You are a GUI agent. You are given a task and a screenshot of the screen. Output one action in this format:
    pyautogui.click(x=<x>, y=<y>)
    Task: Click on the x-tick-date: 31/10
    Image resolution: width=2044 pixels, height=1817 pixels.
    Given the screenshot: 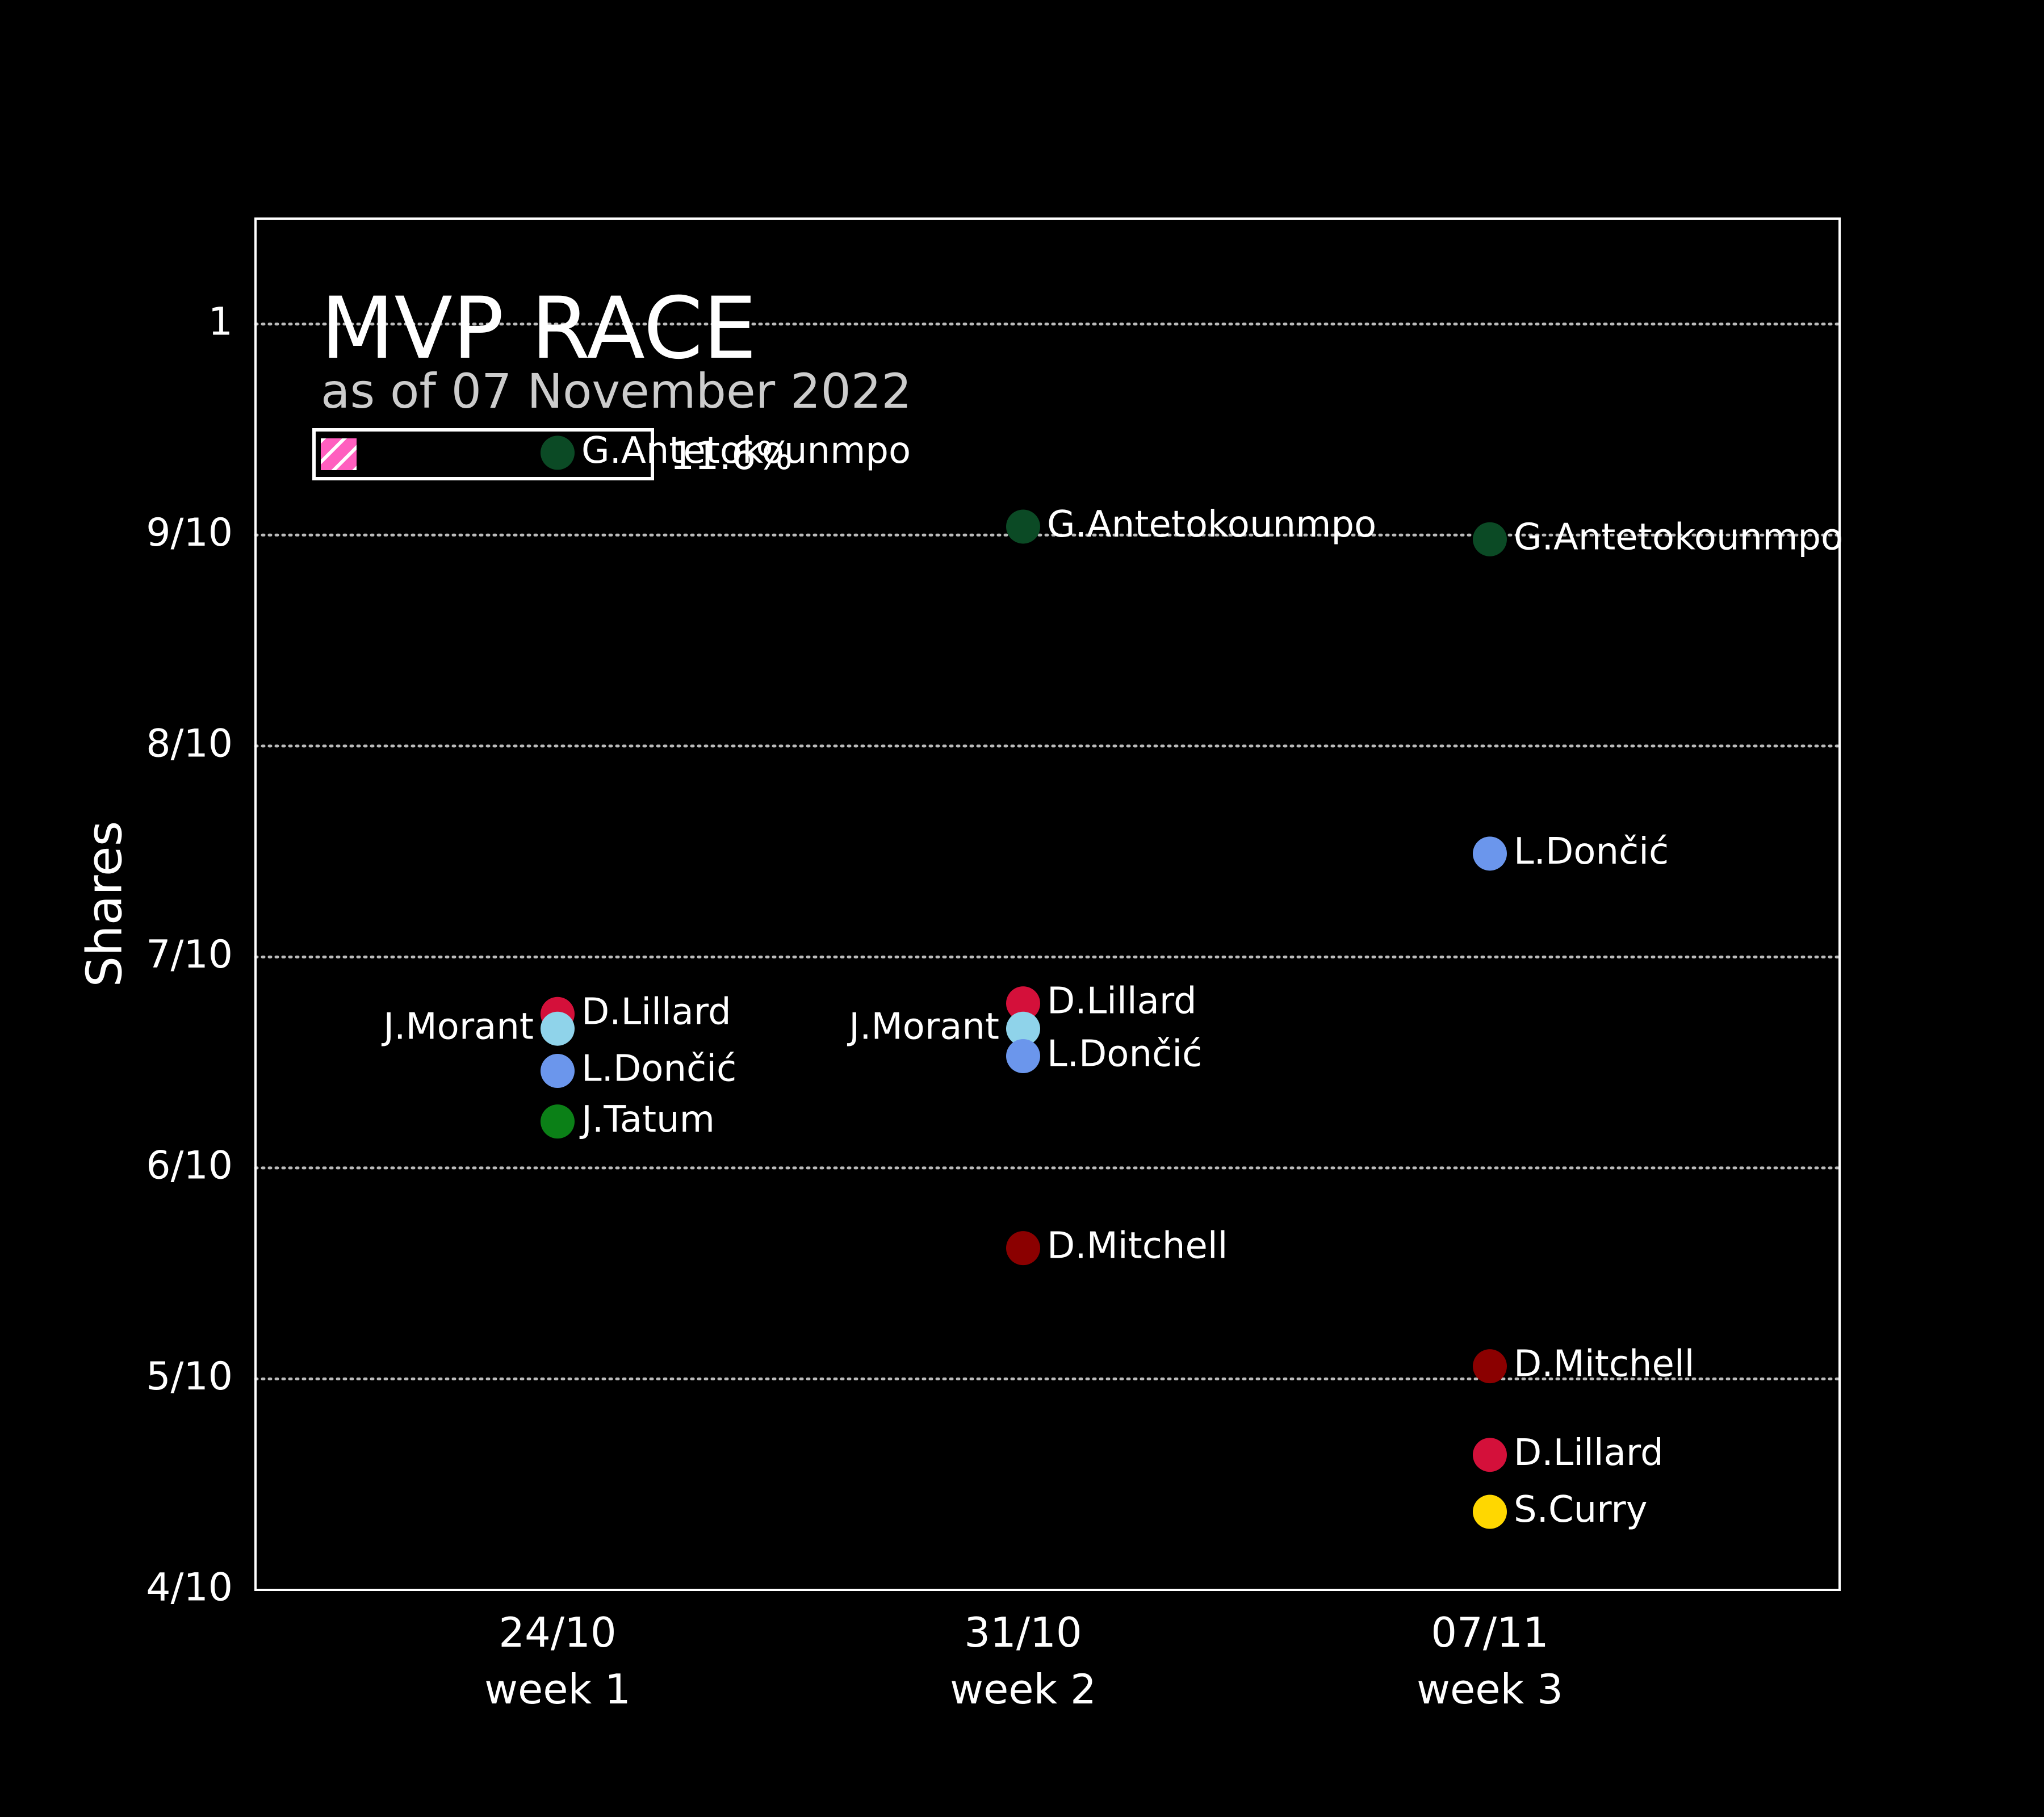 What is the action you would take?
    pyautogui.click(x=1023, y=1632)
    